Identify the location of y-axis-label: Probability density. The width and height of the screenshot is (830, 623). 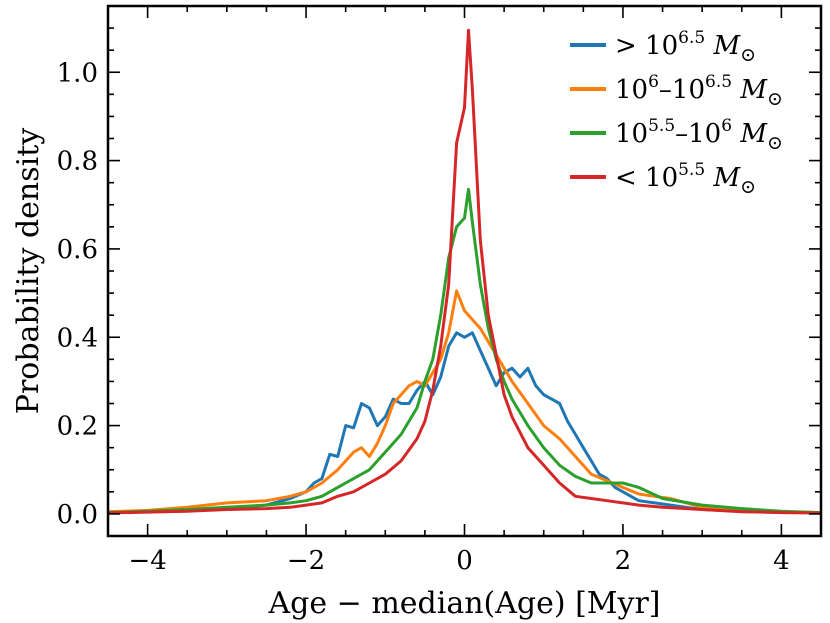
(28, 271).